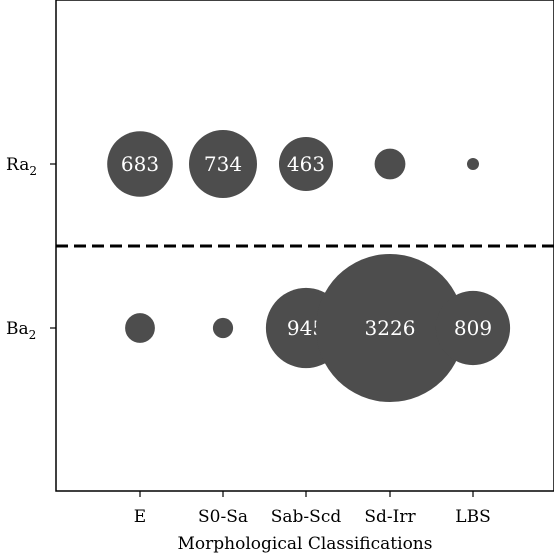 The height and width of the screenshot is (559, 554). Describe the element at coordinates (223, 517) in the screenshot. I see `x-tick-label: S0-Sa` at that location.